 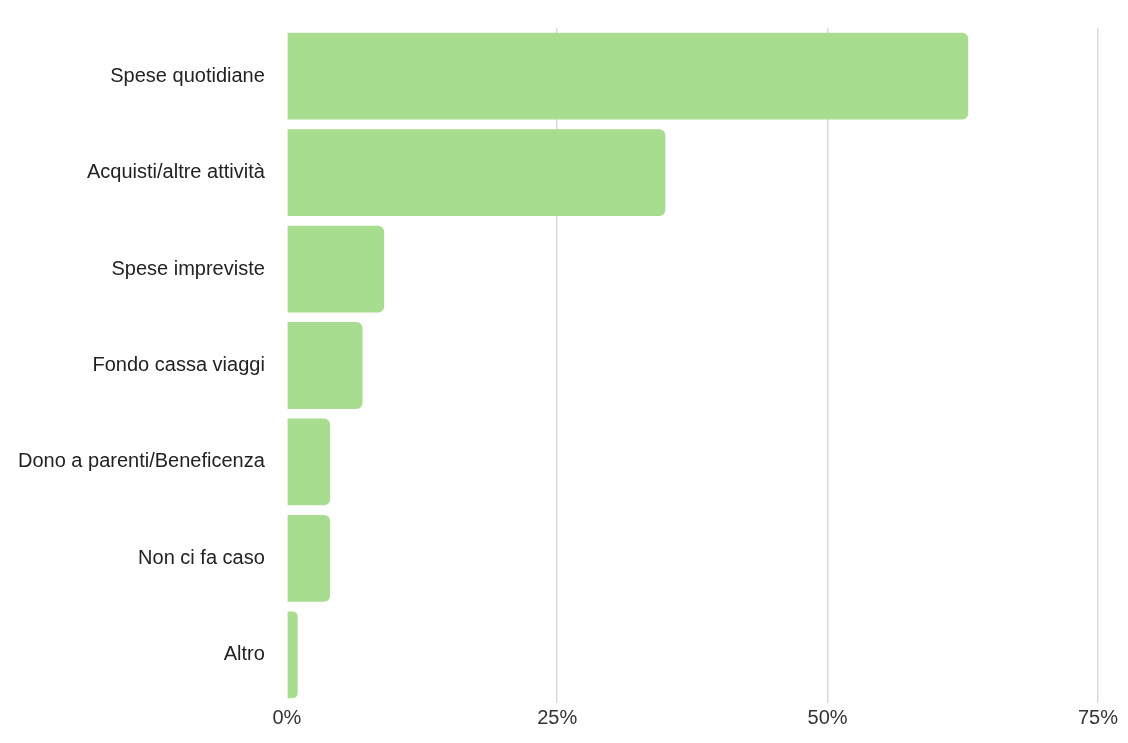 What do you see at coordinates (557, 716) in the screenshot?
I see `x-tick-label: 25%` at bounding box center [557, 716].